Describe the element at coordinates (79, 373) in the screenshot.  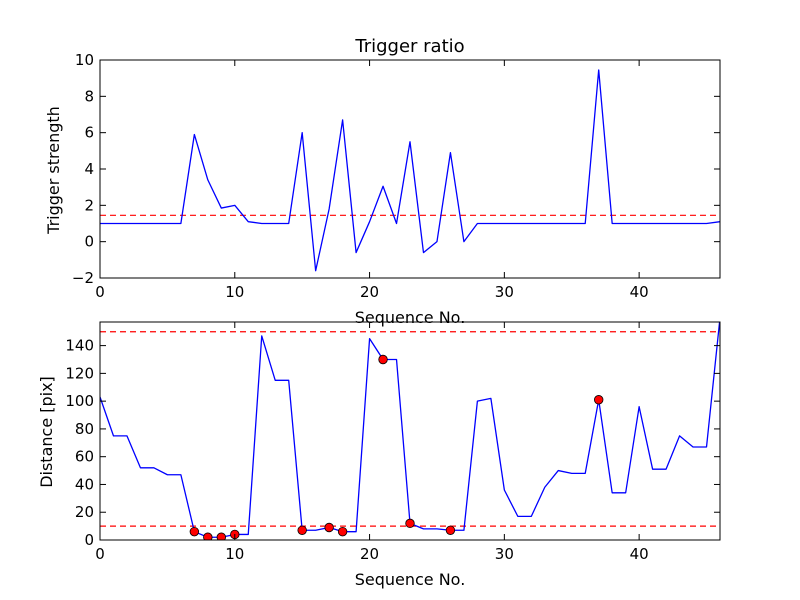
I see `y-tick-label: 120` at that location.